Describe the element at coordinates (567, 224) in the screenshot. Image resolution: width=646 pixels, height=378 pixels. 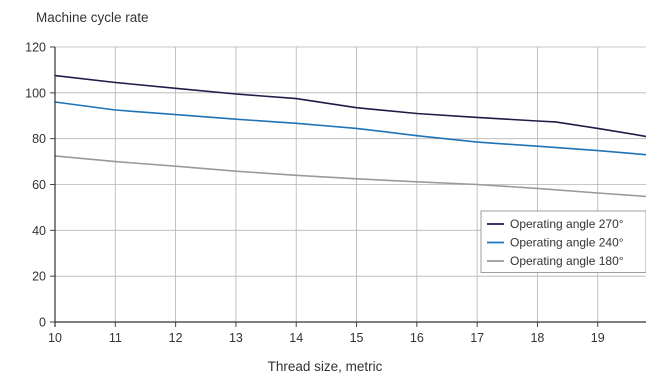
I see `legend-label: Operating angle 270°` at that location.